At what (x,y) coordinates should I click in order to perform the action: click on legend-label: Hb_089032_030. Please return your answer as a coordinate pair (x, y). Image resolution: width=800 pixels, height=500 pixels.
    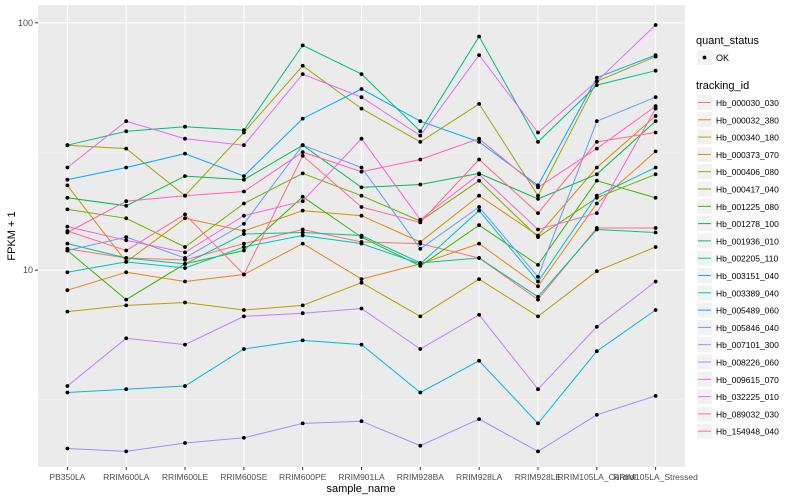
    Looking at the image, I should click on (747, 414).